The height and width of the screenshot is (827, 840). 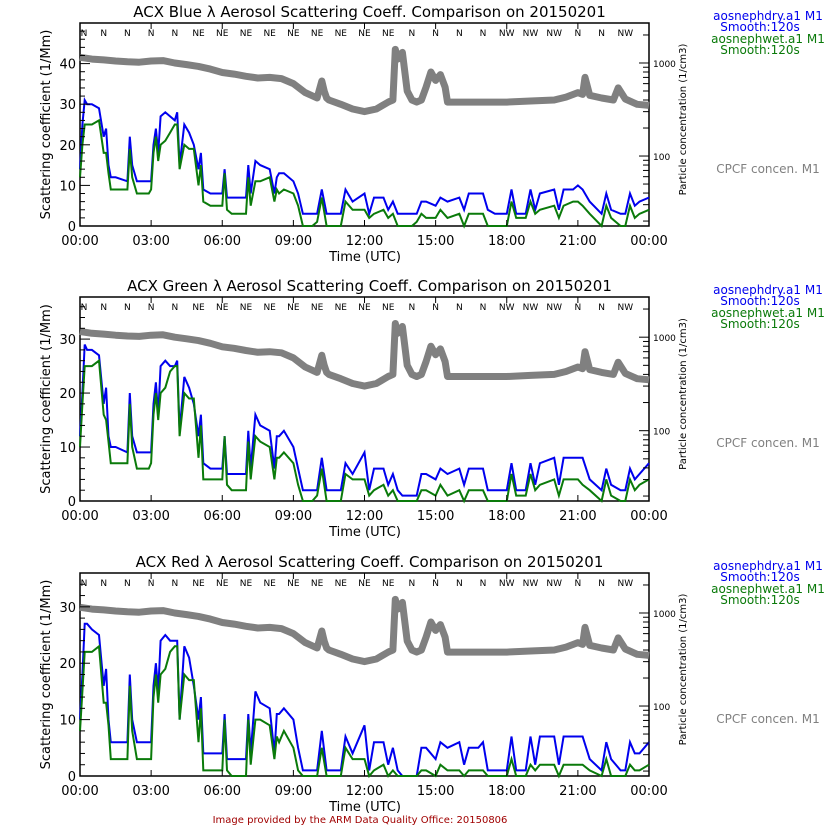 I want to click on x-tick-label: 03:00, so click(x=150, y=241).